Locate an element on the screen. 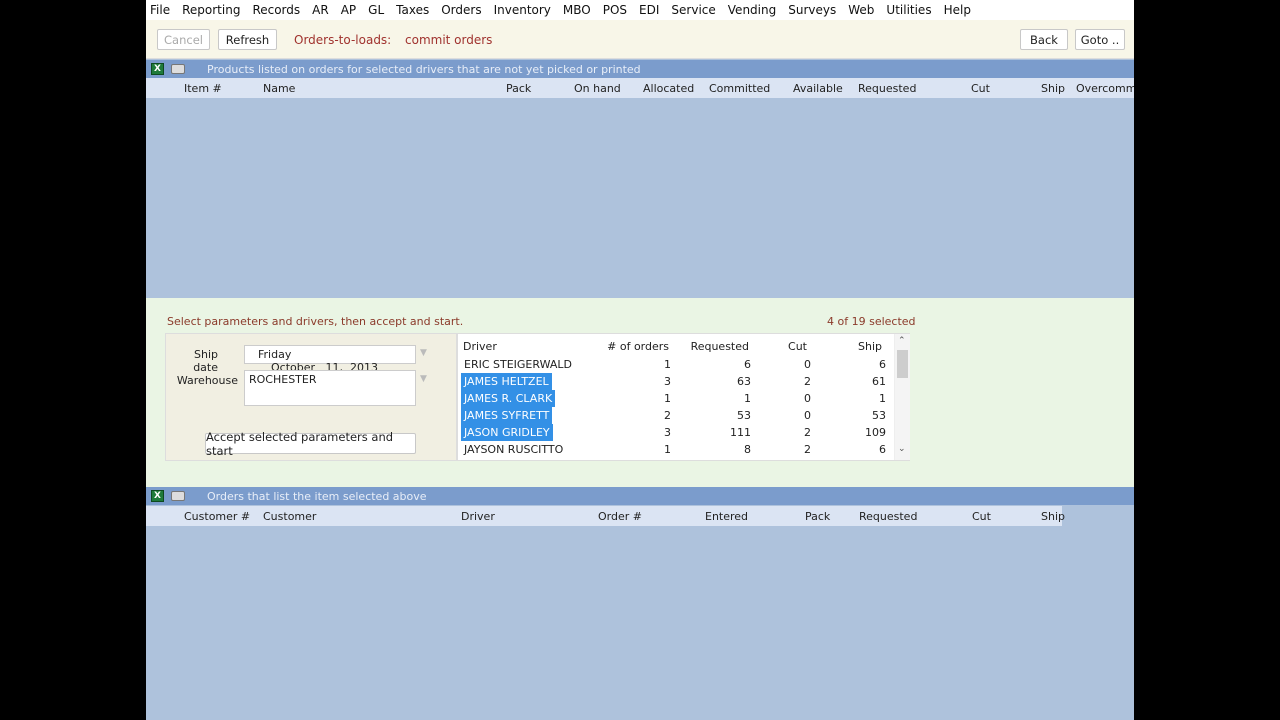 The image size is (1280, 720). driver-row: JASON GRIDLEY 3 111 2 109 is located at coordinates (676, 432).